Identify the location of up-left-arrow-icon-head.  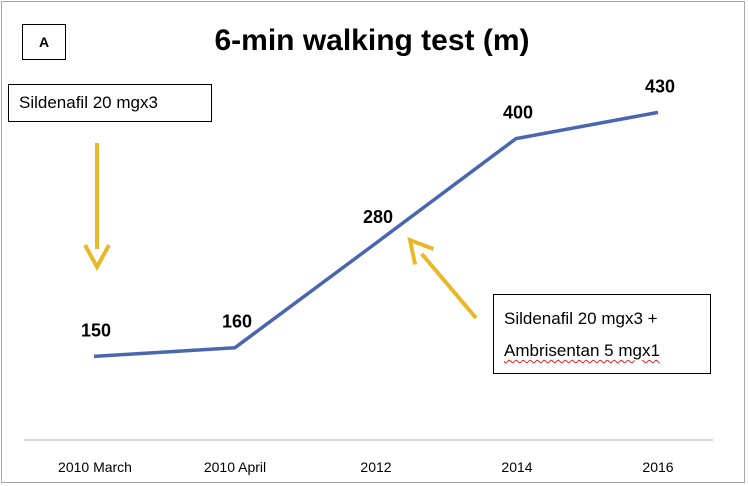
(421, 250).